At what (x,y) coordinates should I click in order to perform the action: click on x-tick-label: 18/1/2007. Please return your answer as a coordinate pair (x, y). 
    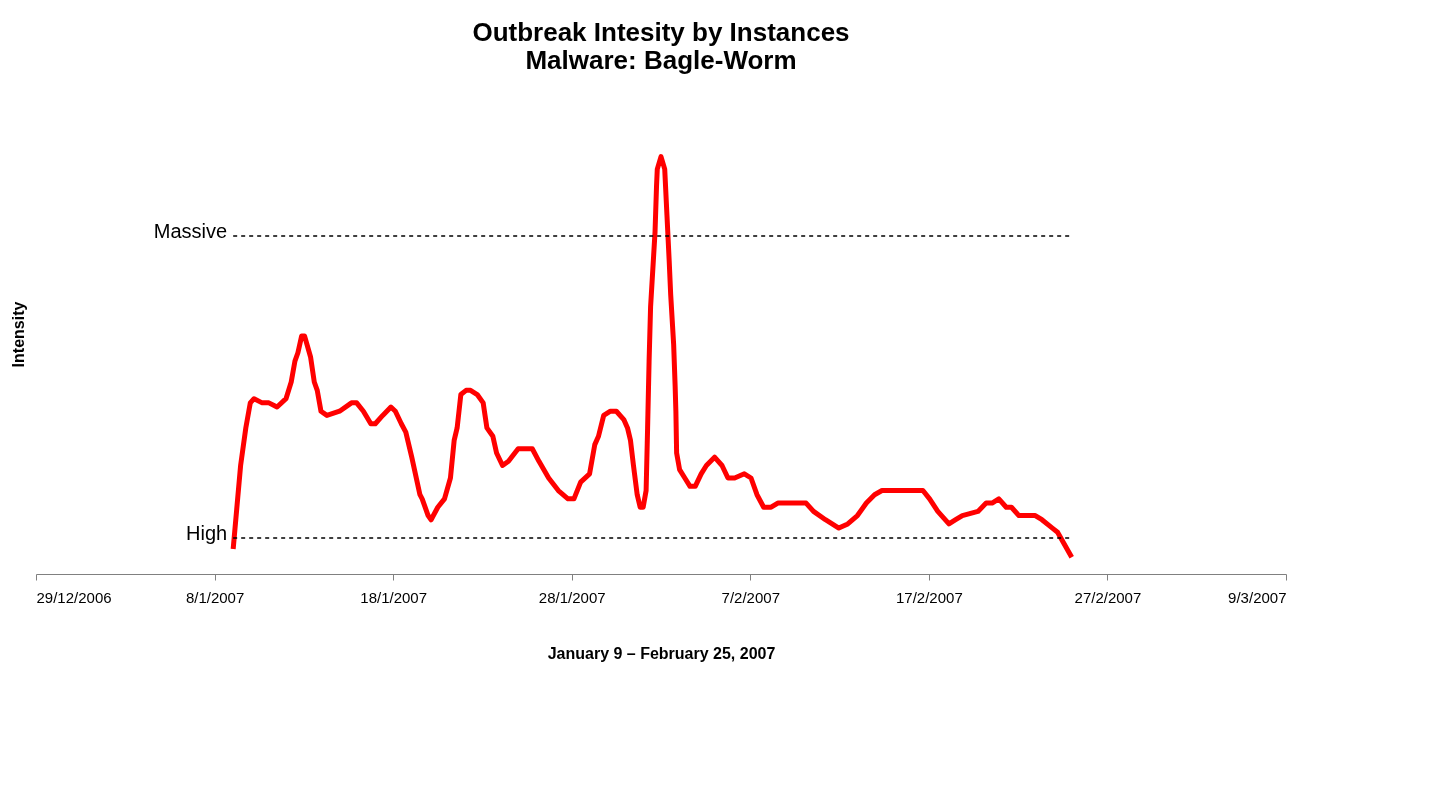
    Looking at the image, I should click on (394, 597).